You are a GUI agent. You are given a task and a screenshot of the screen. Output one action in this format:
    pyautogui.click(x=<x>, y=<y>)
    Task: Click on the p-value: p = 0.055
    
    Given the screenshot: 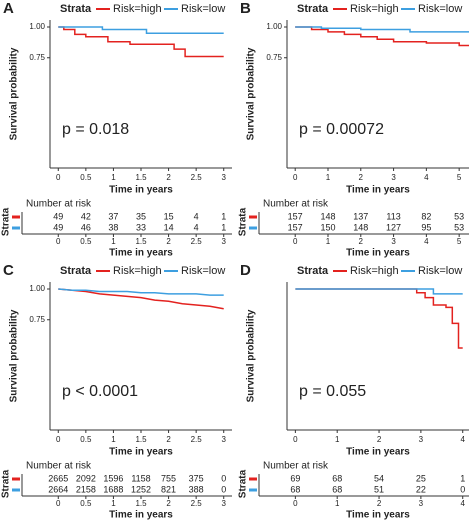 What is the action you would take?
    pyautogui.click(x=332, y=391)
    